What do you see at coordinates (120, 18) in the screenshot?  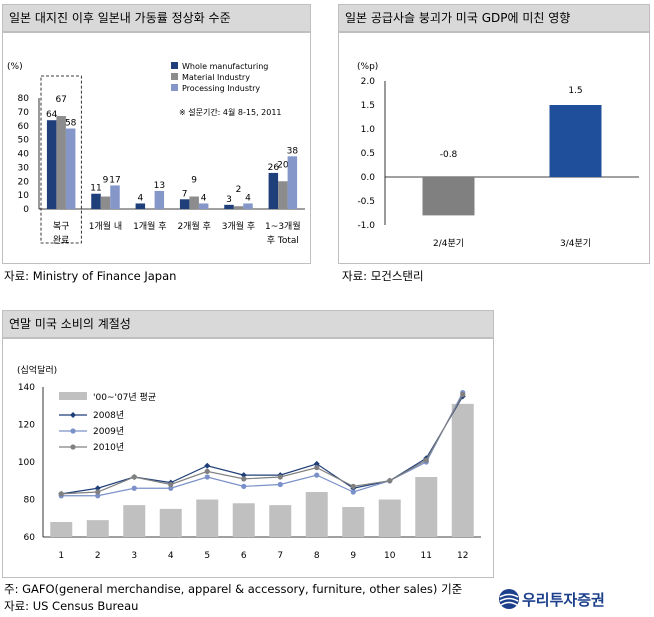 I see `panel1-title-text: 일본 대지진 이후 일본내 가동률 정상화 수준` at bounding box center [120, 18].